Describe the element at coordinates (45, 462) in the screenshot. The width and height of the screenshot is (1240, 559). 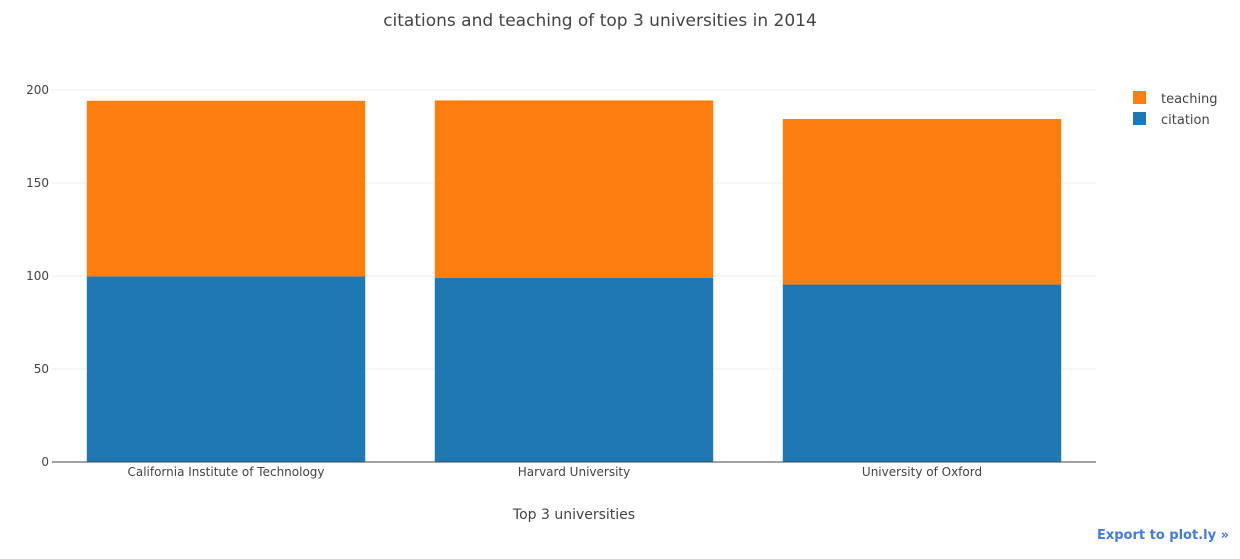
I see `y-tick-label: 0` at that location.